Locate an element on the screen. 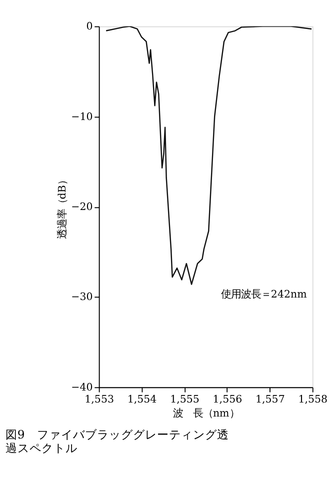 The height and width of the screenshot is (503, 332). y-axis-title: 透過率（dB） is located at coordinates (62, 207).